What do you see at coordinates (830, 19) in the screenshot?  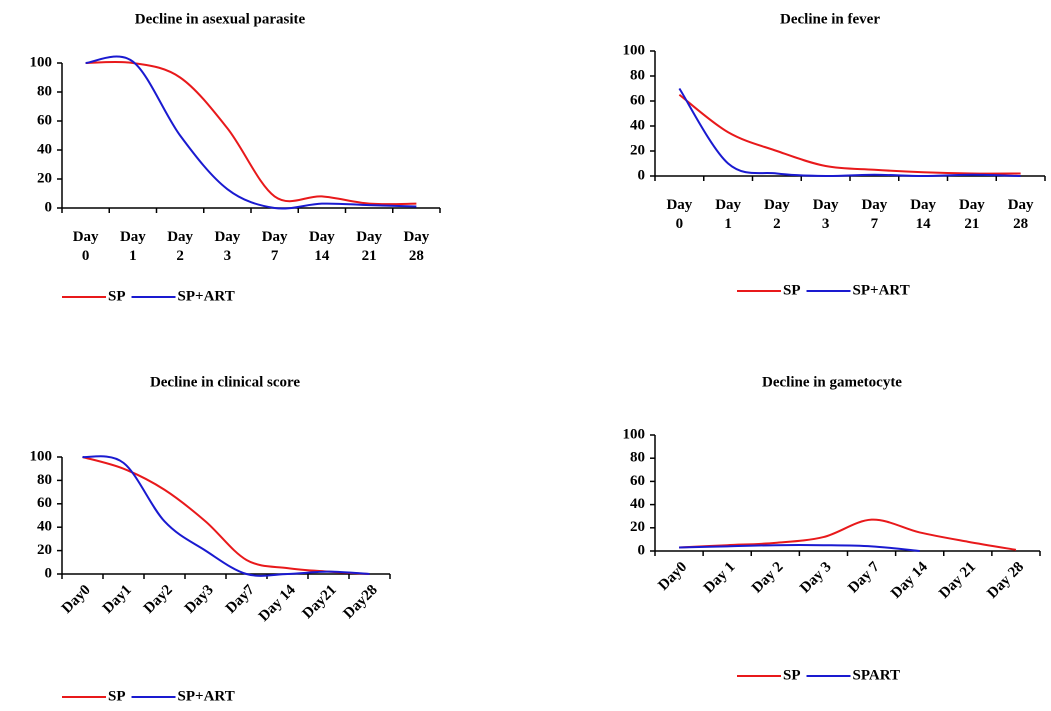 I see `chart-title: Decline in fever` at bounding box center [830, 19].